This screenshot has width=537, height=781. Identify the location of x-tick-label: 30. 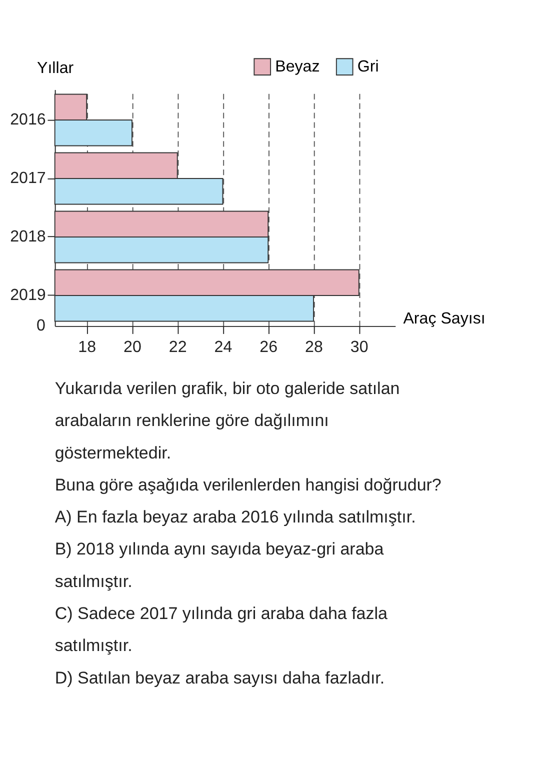
(359, 347).